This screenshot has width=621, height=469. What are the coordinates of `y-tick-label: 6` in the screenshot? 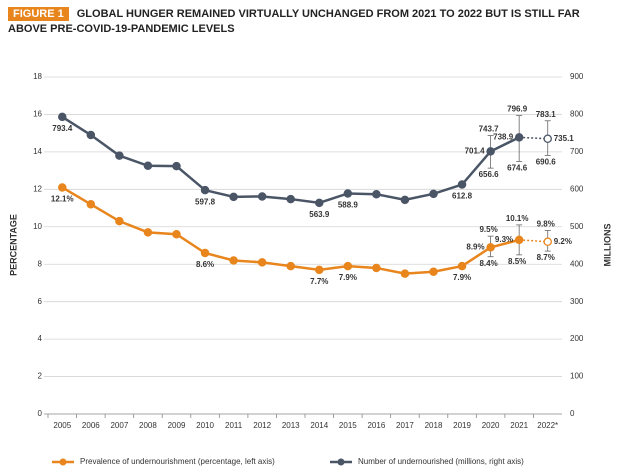 It's located at (40, 301).